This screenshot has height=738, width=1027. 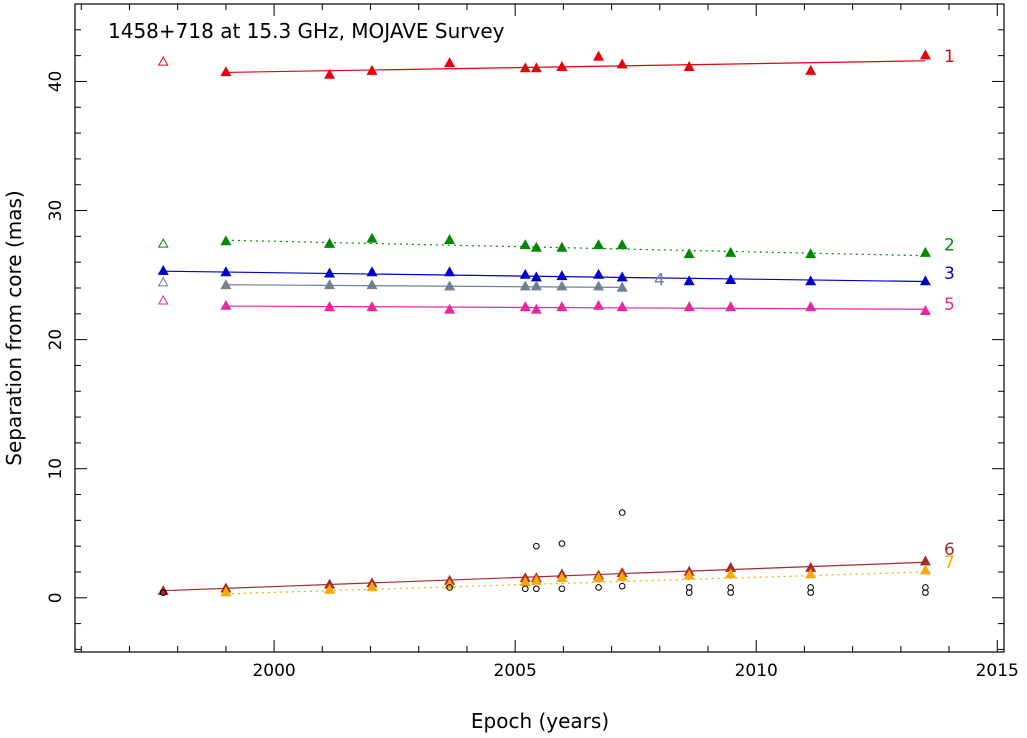 I want to click on data-point-open, so click(x=163, y=299).